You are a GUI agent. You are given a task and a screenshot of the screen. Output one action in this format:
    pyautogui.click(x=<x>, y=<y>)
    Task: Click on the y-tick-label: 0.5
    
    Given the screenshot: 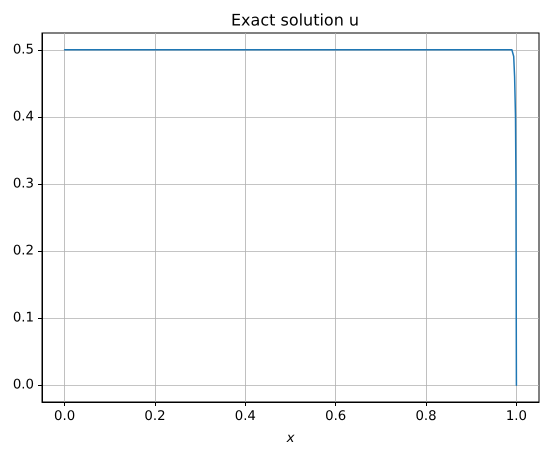 What is the action you would take?
    pyautogui.click(x=23, y=50)
    